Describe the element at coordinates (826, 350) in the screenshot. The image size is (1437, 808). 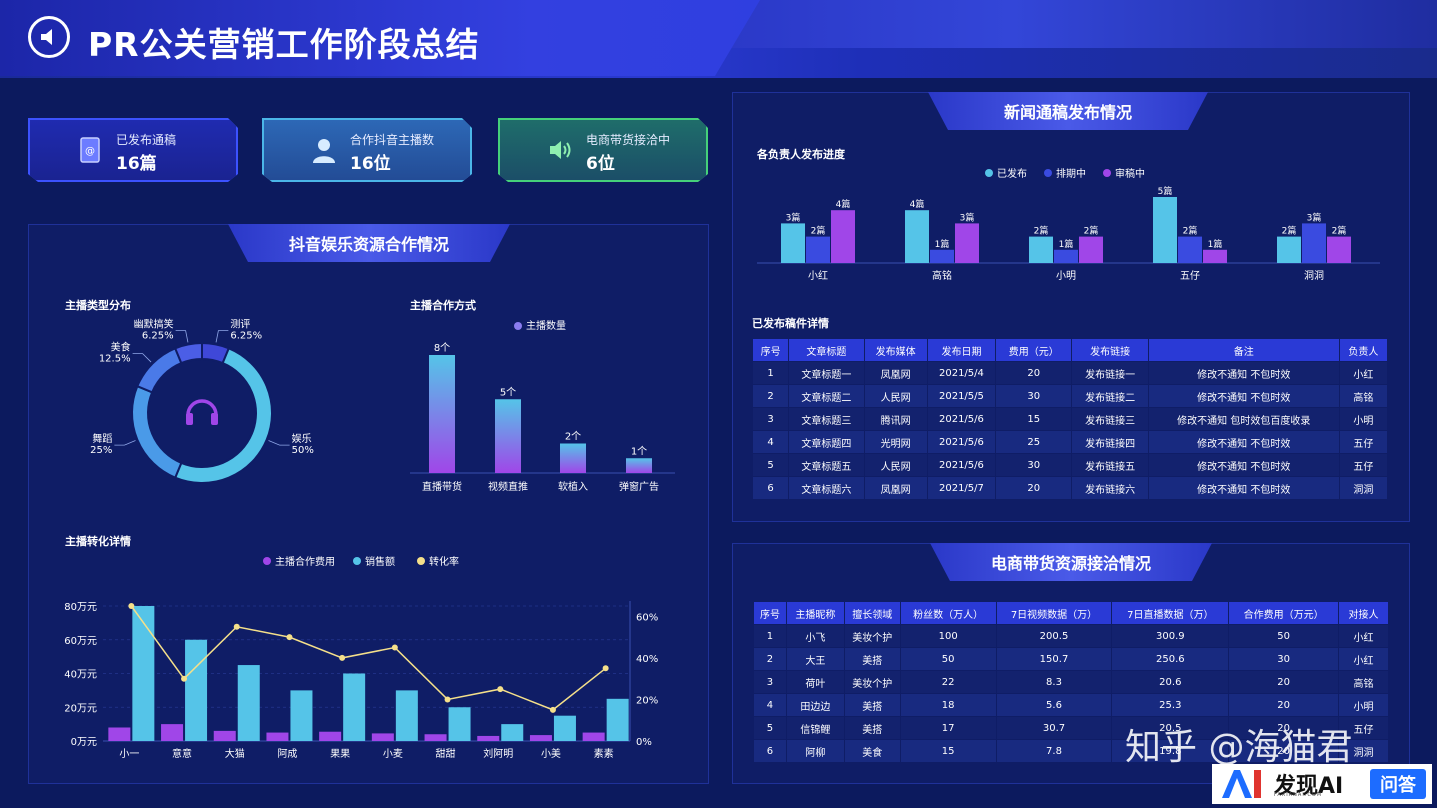
I see `table-header-cell: 文章标题` at that location.